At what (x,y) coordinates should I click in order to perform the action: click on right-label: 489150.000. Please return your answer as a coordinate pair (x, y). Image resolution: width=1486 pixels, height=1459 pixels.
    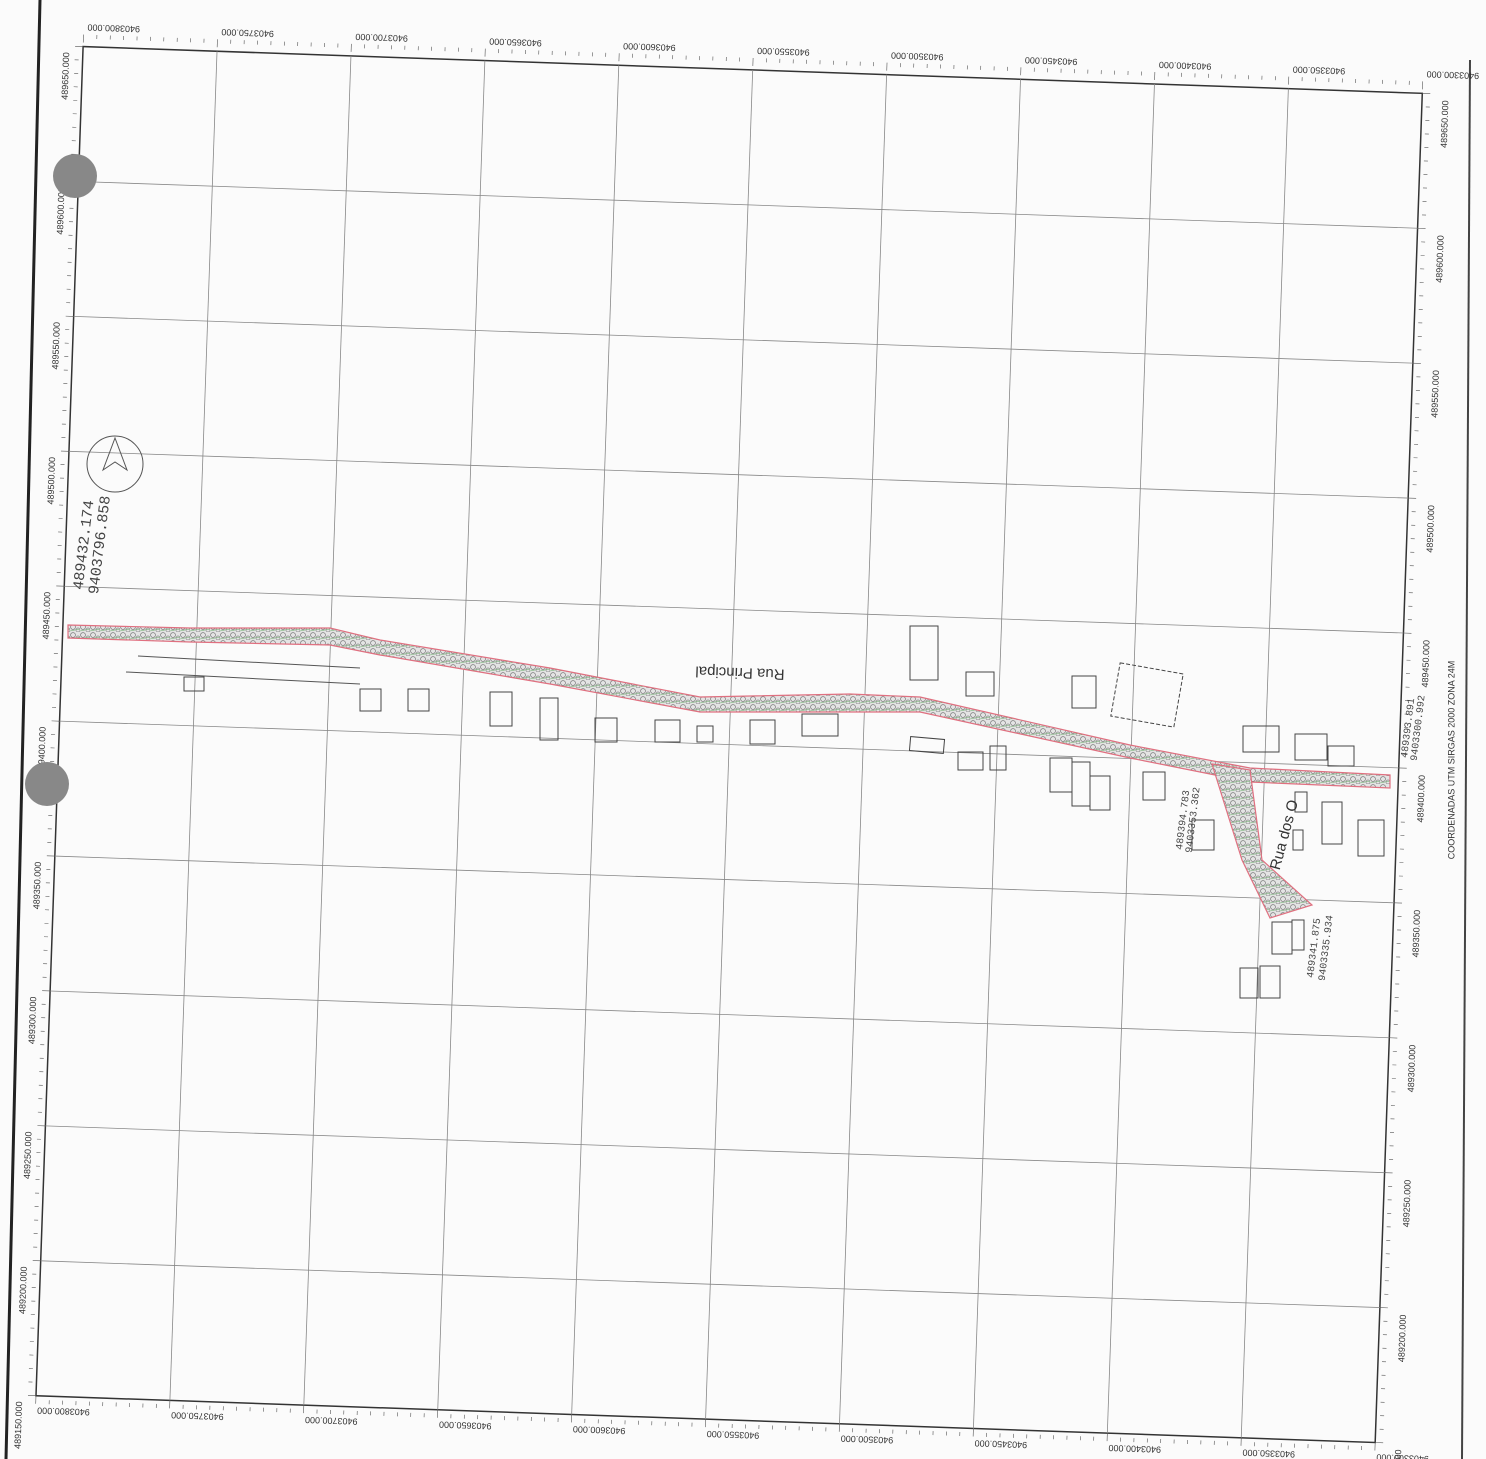
    Looking at the image, I should click on (1398, 1454).